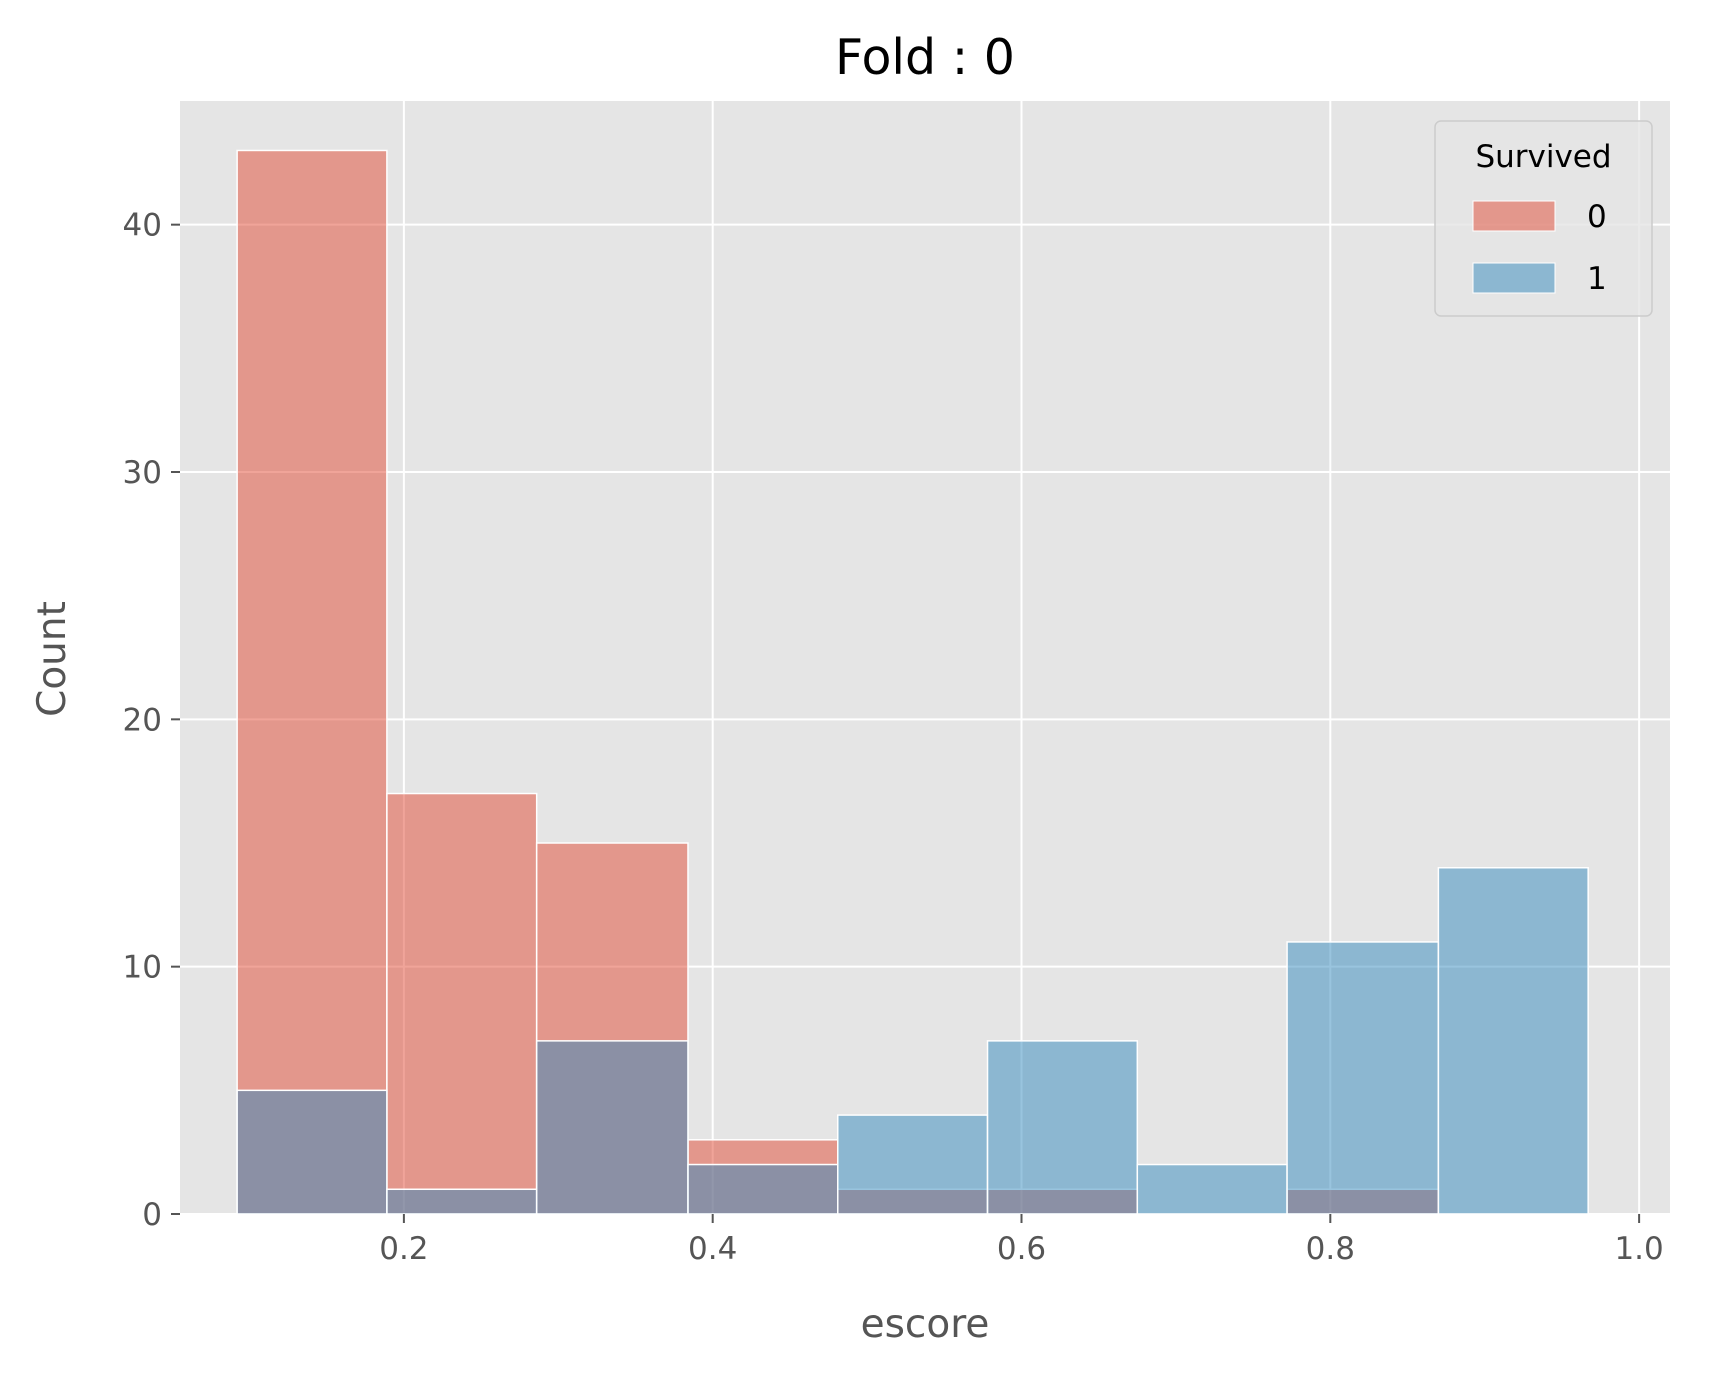 This screenshot has width=1711, height=1373. Describe the element at coordinates (142, 226) in the screenshot. I see `y-tick-label: 40` at that location.